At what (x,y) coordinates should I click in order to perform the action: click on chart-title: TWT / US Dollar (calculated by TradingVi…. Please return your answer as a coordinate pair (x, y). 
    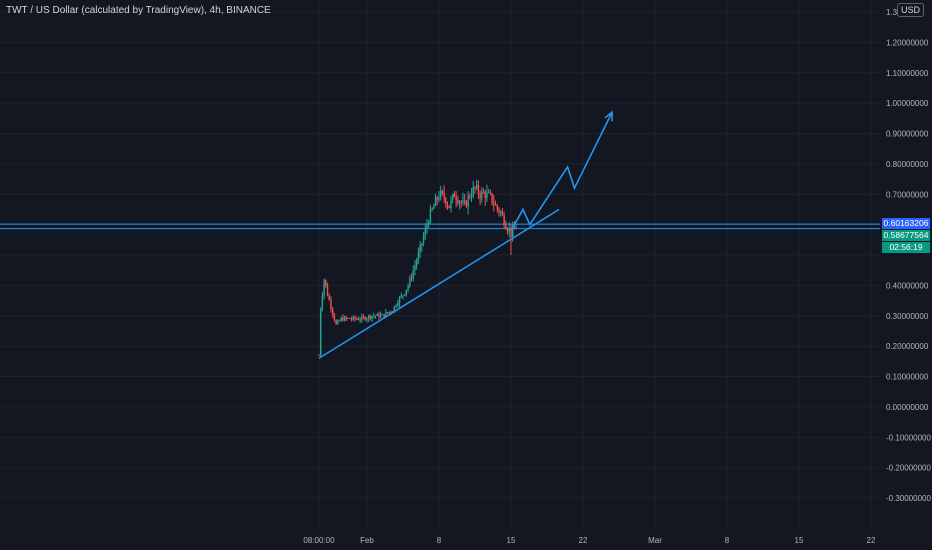
    Looking at the image, I should click on (138, 10).